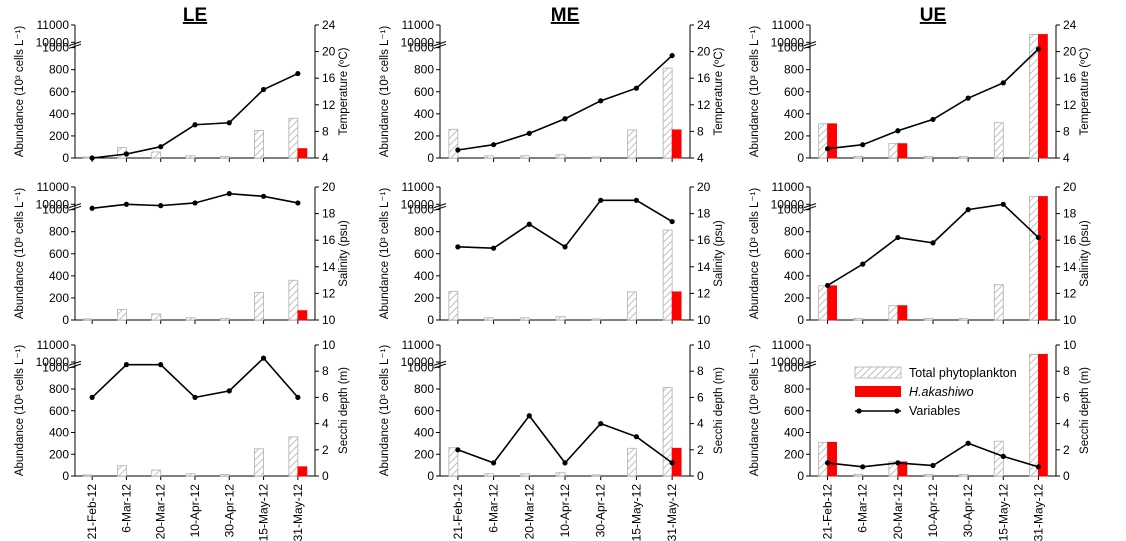 This screenshot has width=1126, height=541. I want to click on date-label: 20-Mar-12, so click(898, 512).